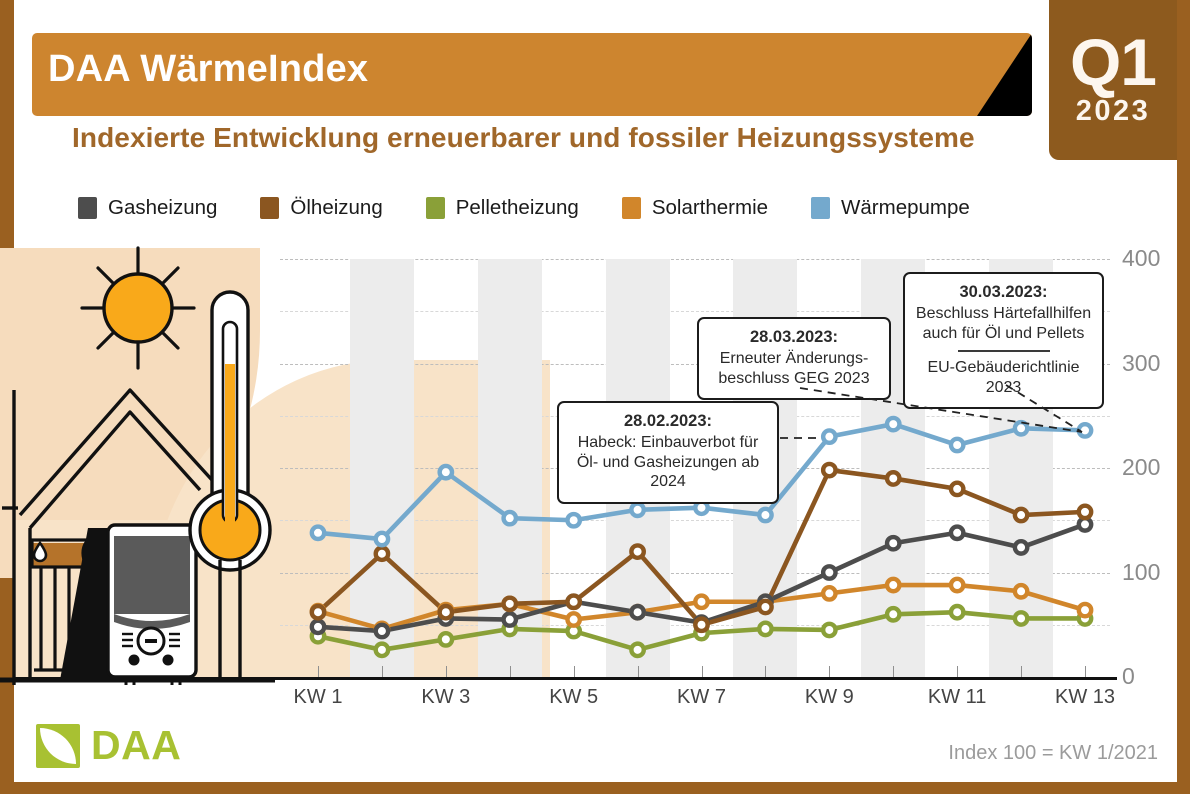  I want to click on boiler-icon, so click(129, 604).